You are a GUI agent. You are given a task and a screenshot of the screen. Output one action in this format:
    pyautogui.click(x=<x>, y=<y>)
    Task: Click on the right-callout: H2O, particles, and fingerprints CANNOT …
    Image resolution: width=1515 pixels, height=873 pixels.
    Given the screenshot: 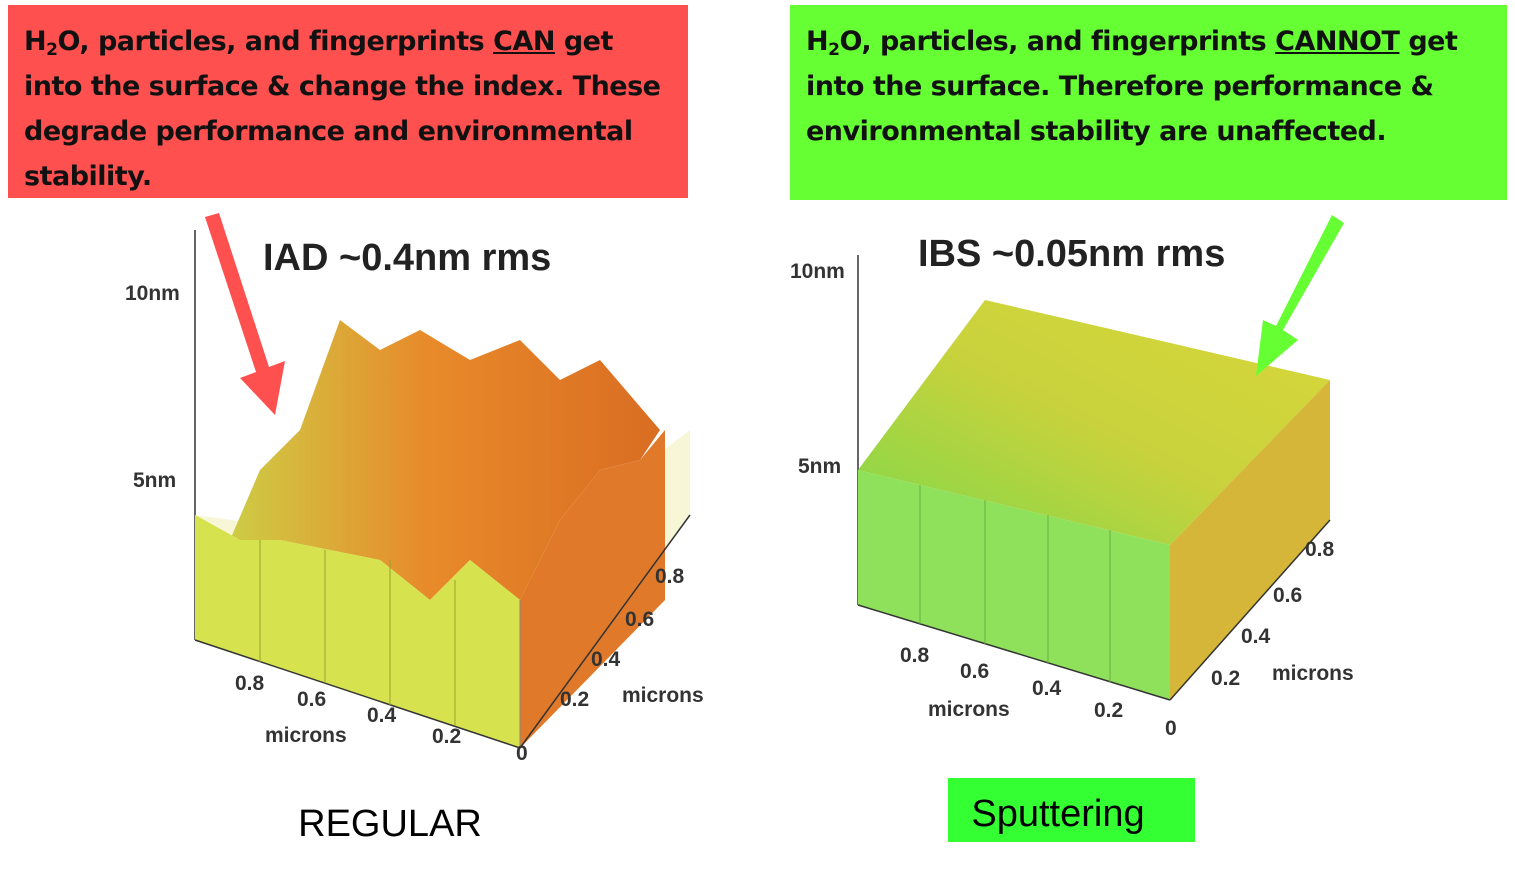 What is the action you would take?
    pyautogui.click(x=1148, y=102)
    